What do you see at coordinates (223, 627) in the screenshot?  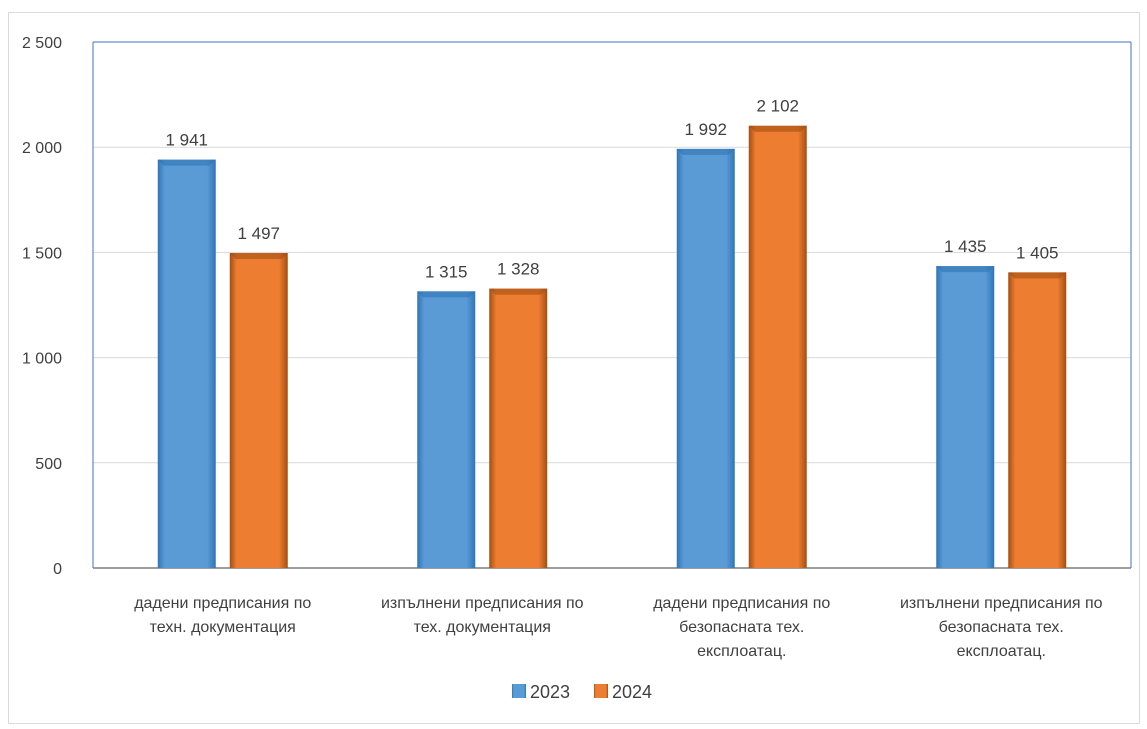 I see `x-tick-label: техн. документация` at bounding box center [223, 627].